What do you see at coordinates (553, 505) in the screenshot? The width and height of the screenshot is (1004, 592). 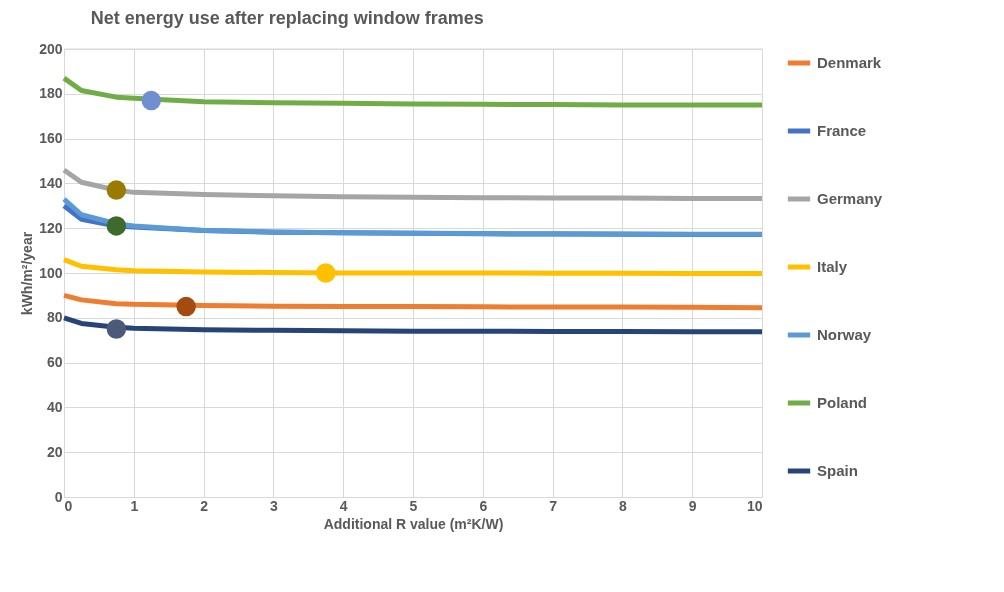 I see `x-tick-label: 7` at bounding box center [553, 505].